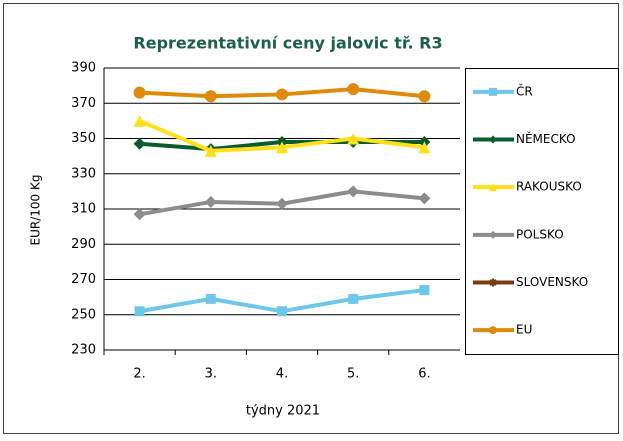  I want to click on x-axis-label: týdny 2021, so click(283, 411).